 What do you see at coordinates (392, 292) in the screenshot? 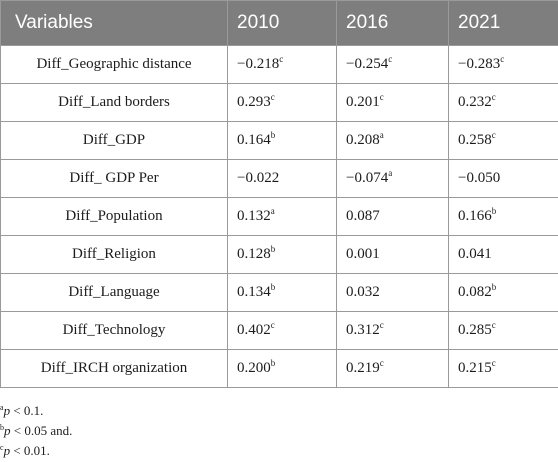
I see `value-cell: 0.032` at bounding box center [392, 292].